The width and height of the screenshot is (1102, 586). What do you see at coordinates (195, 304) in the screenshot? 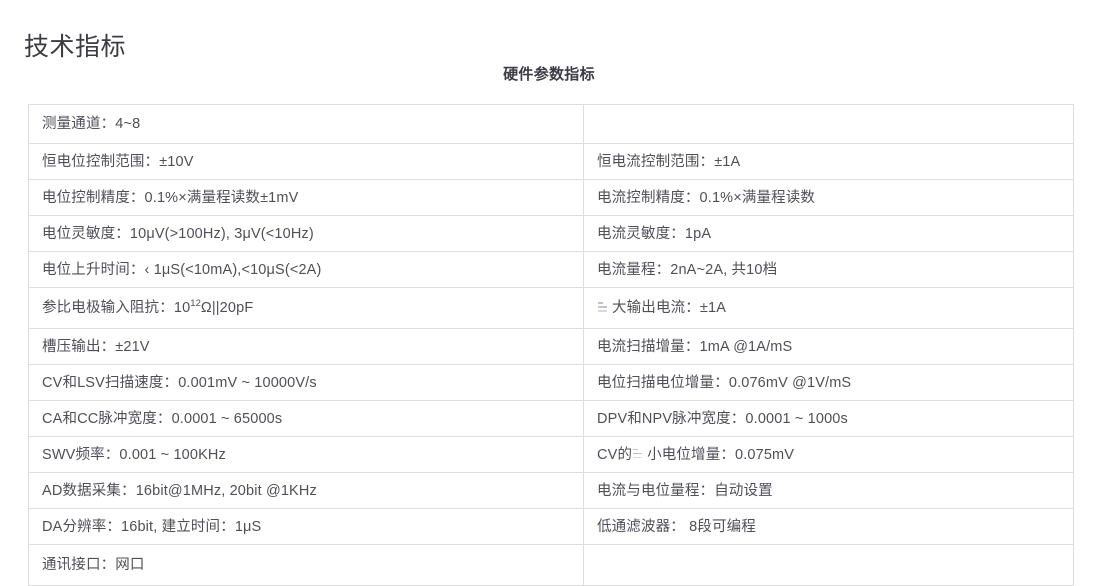
I see `impedance-exponent: 12` at bounding box center [195, 304].